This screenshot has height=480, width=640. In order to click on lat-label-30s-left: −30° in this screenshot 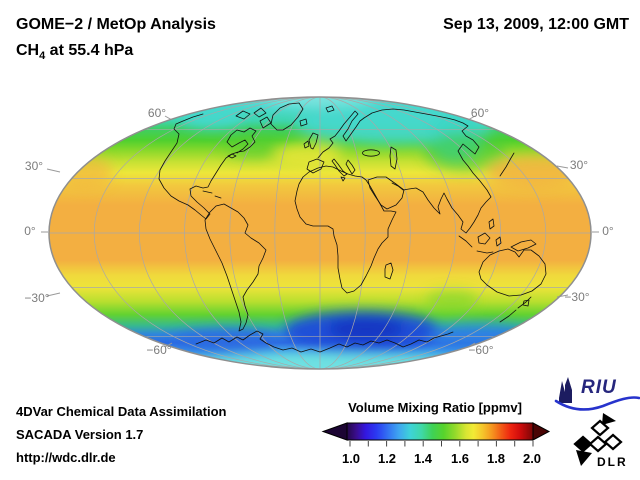, I will do `click(37, 298)`.